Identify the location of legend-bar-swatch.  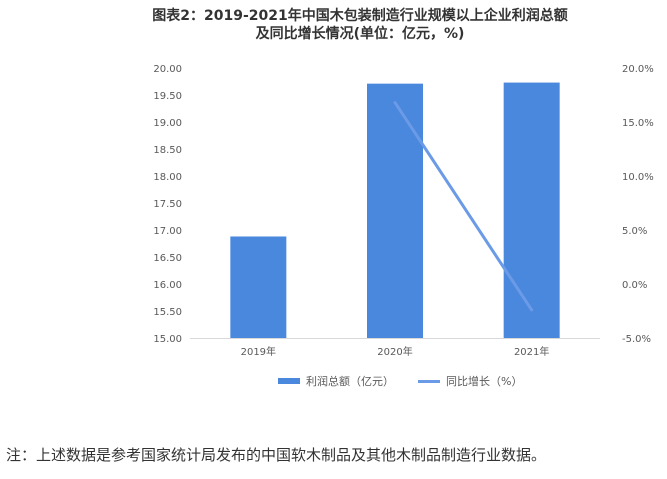
(289, 381).